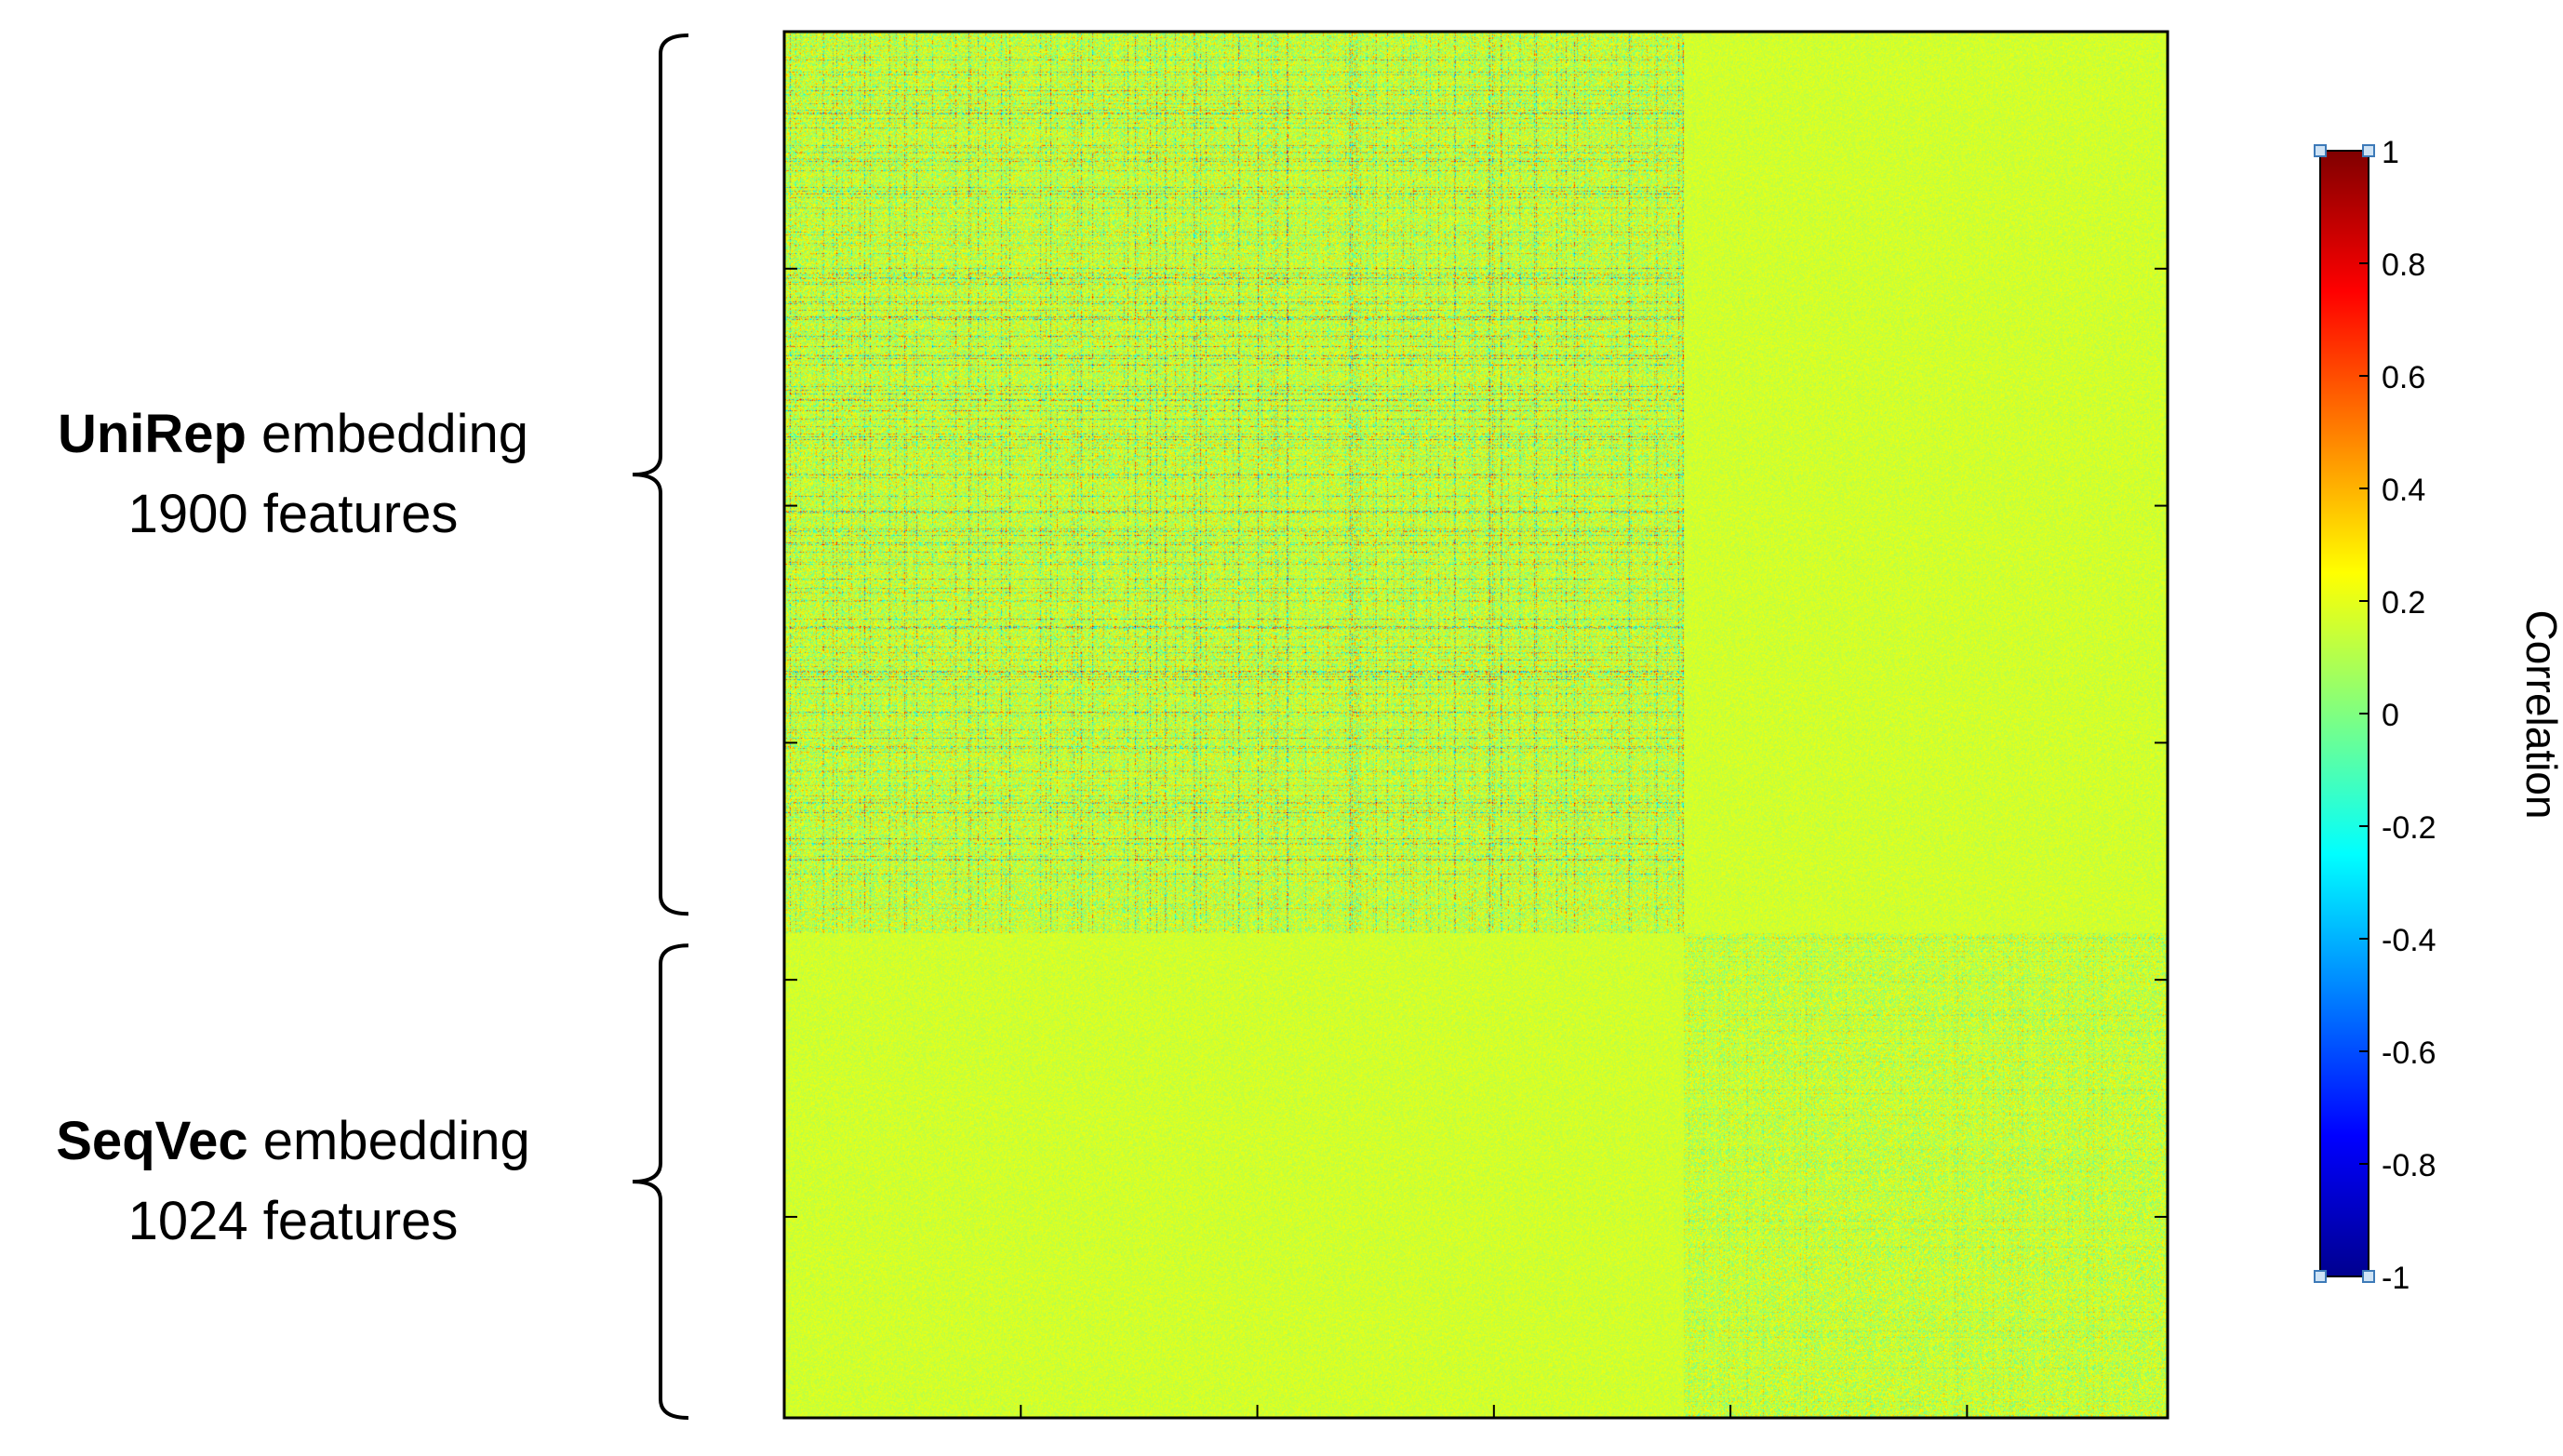 This screenshot has height=1456, width=2563. What do you see at coordinates (293, 514) in the screenshot?
I see `group-count-label: 1900 features` at bounding box center [293, 514].